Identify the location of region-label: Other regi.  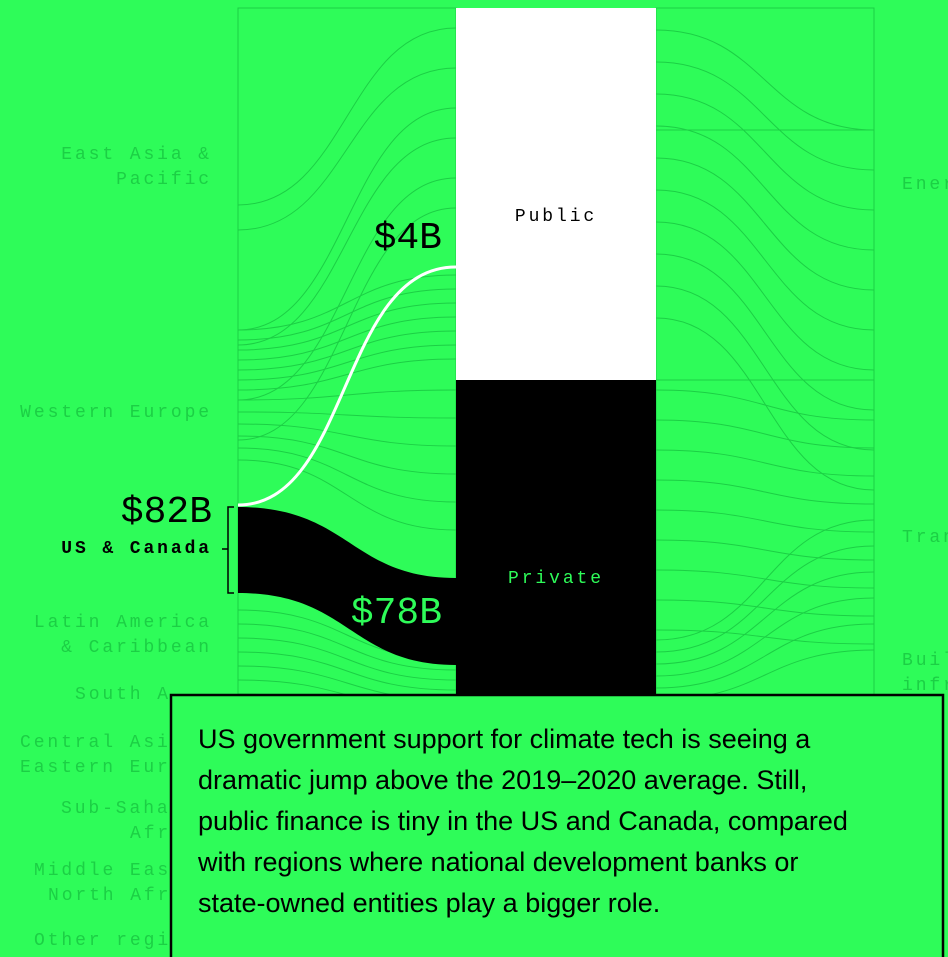
(102, 941).